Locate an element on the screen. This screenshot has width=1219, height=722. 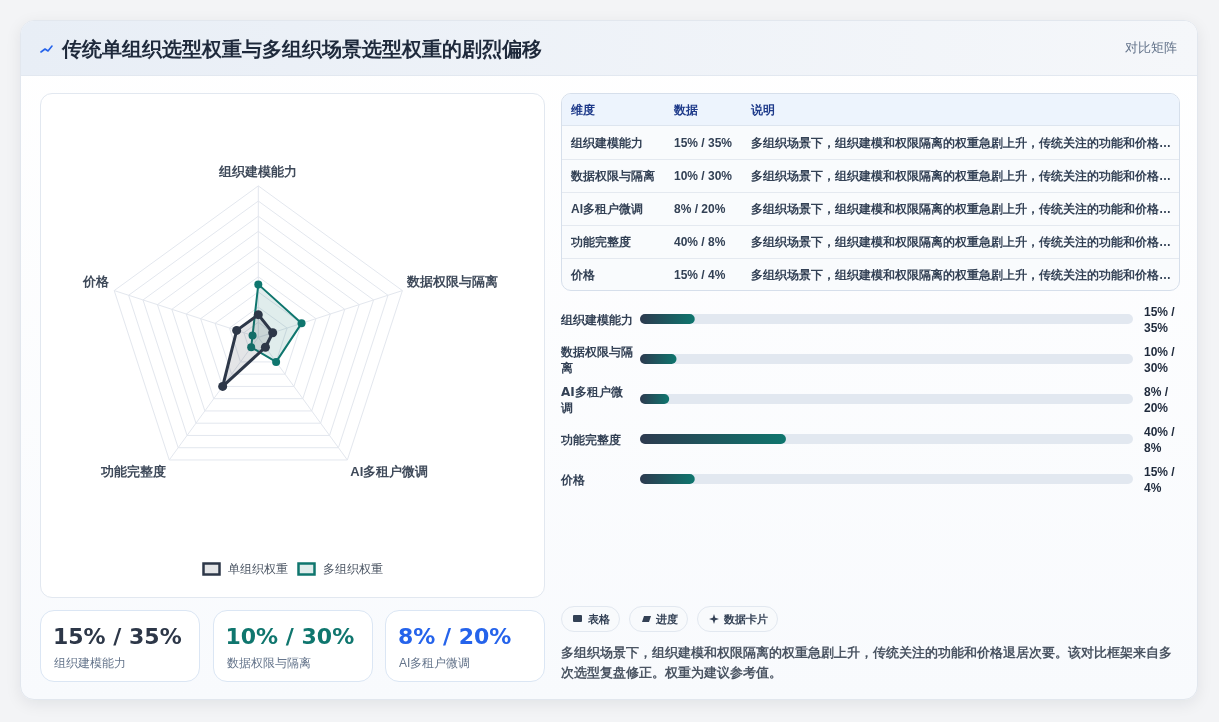
text: 组织建模能力 is located at coordinates (90, 663).